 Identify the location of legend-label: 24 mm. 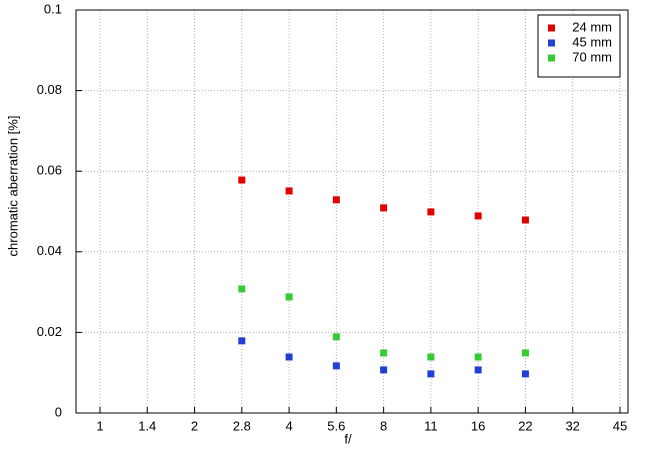
(592, 26).